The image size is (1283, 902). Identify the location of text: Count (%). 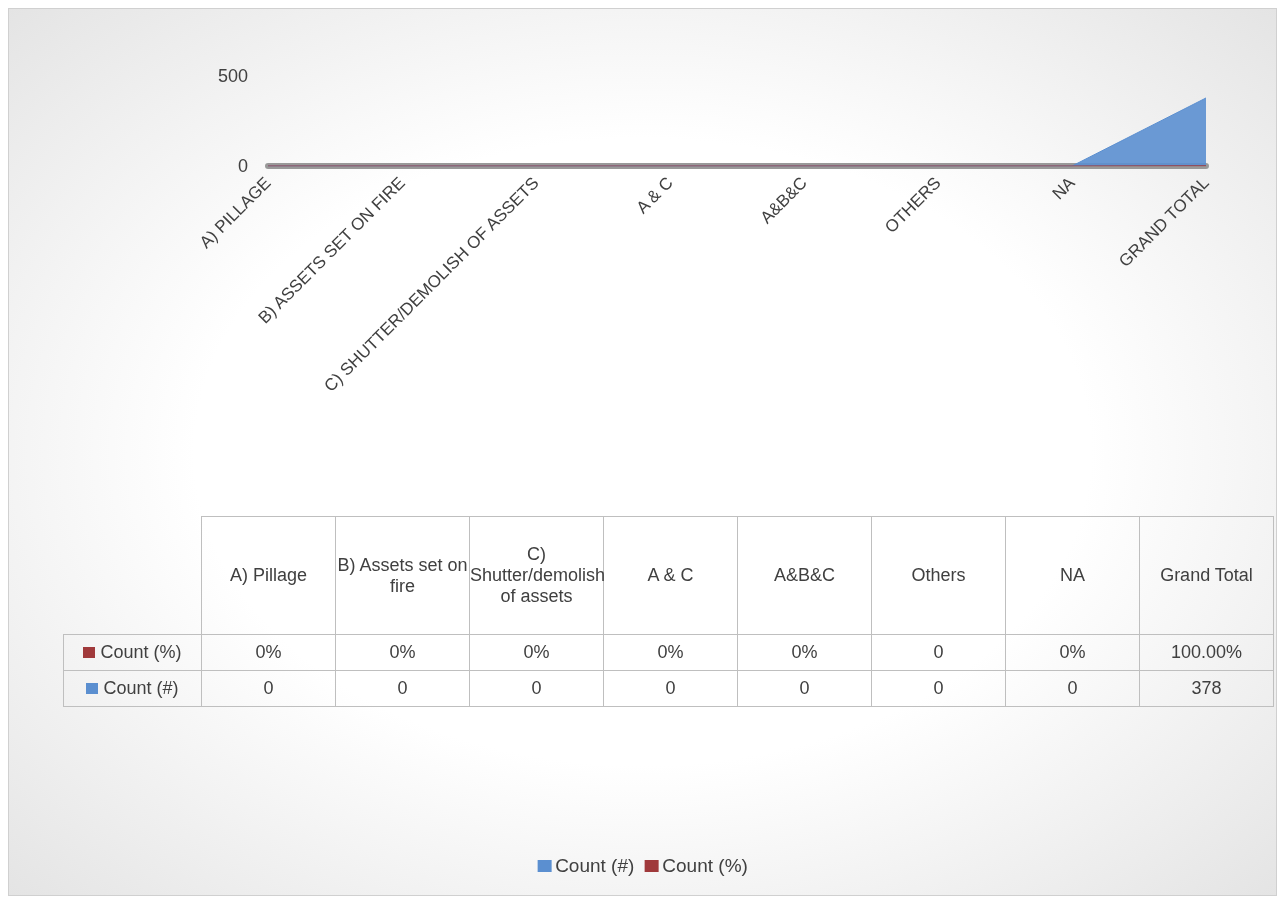
(705, 865).